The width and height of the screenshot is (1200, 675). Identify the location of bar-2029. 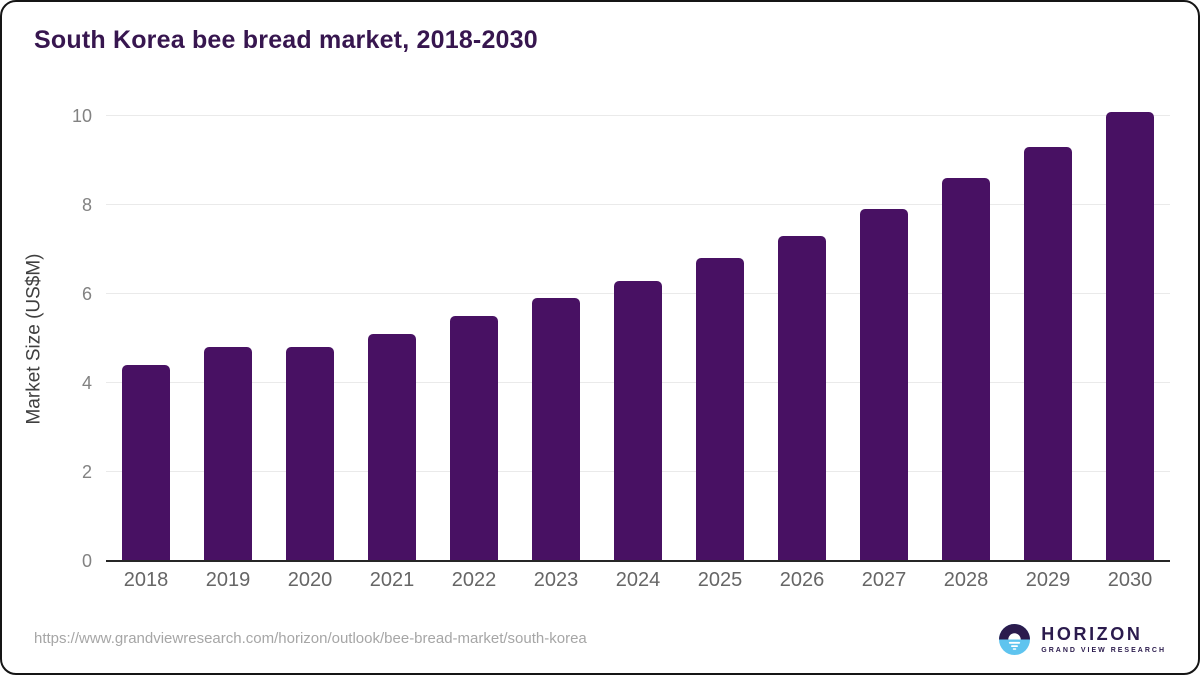
(1048, 354).